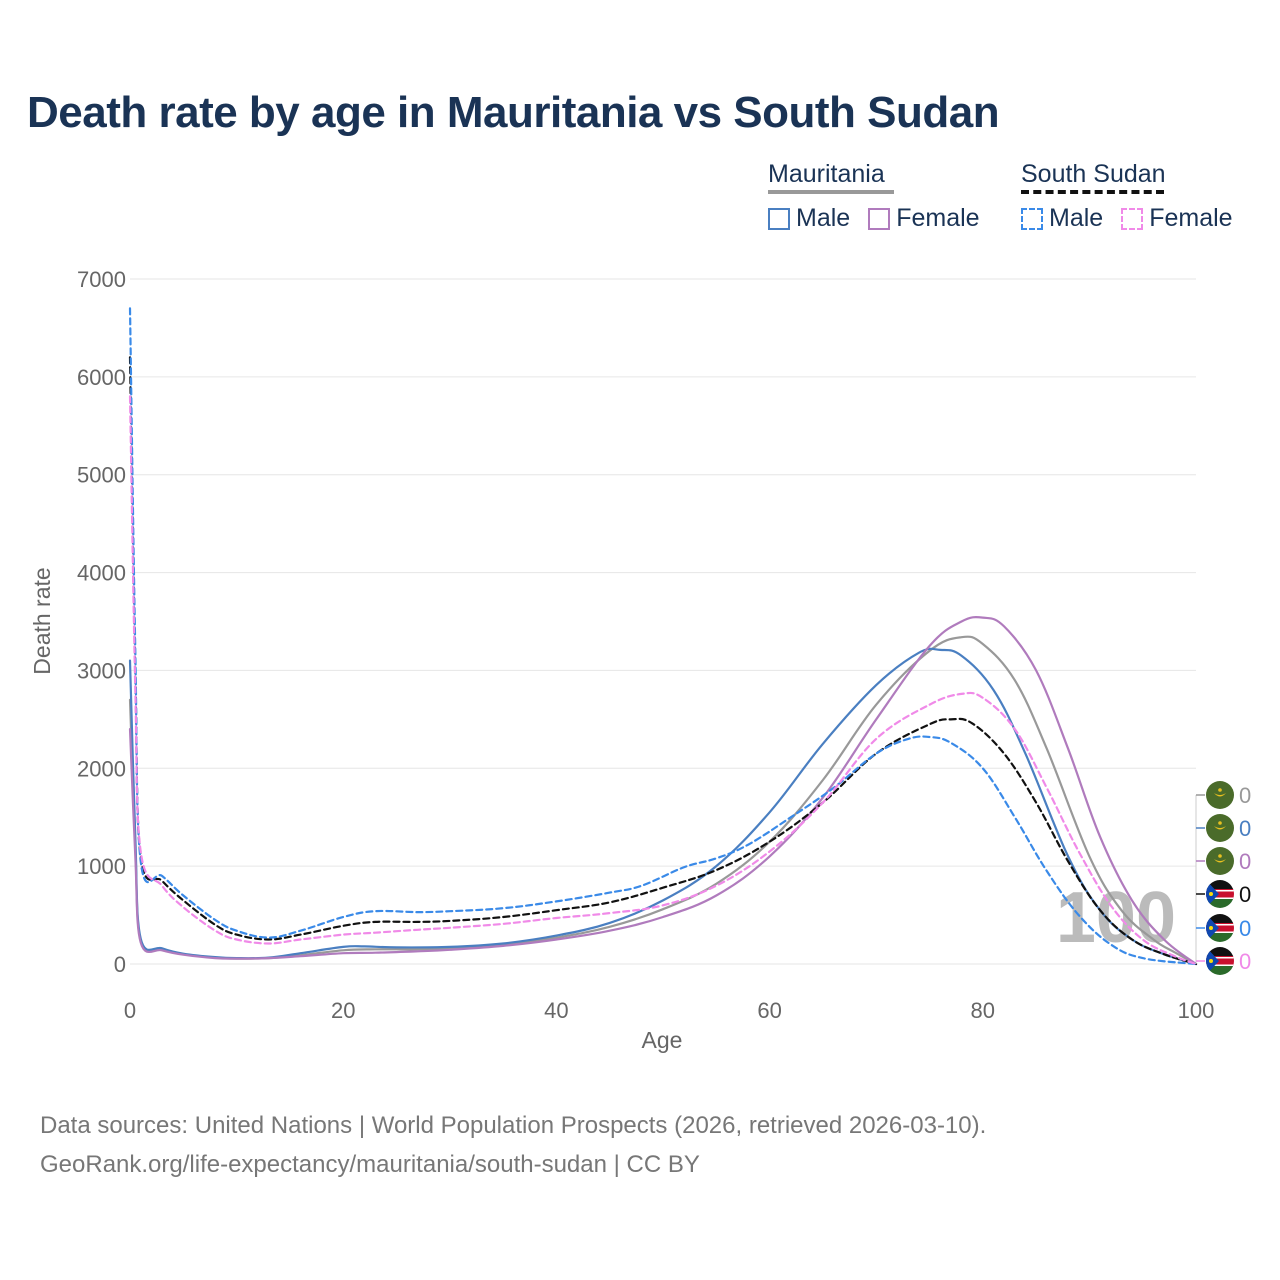 The image size is (1280, 1280). I want to click on legend-item-mauritania-male: Male, so click(809, 218).